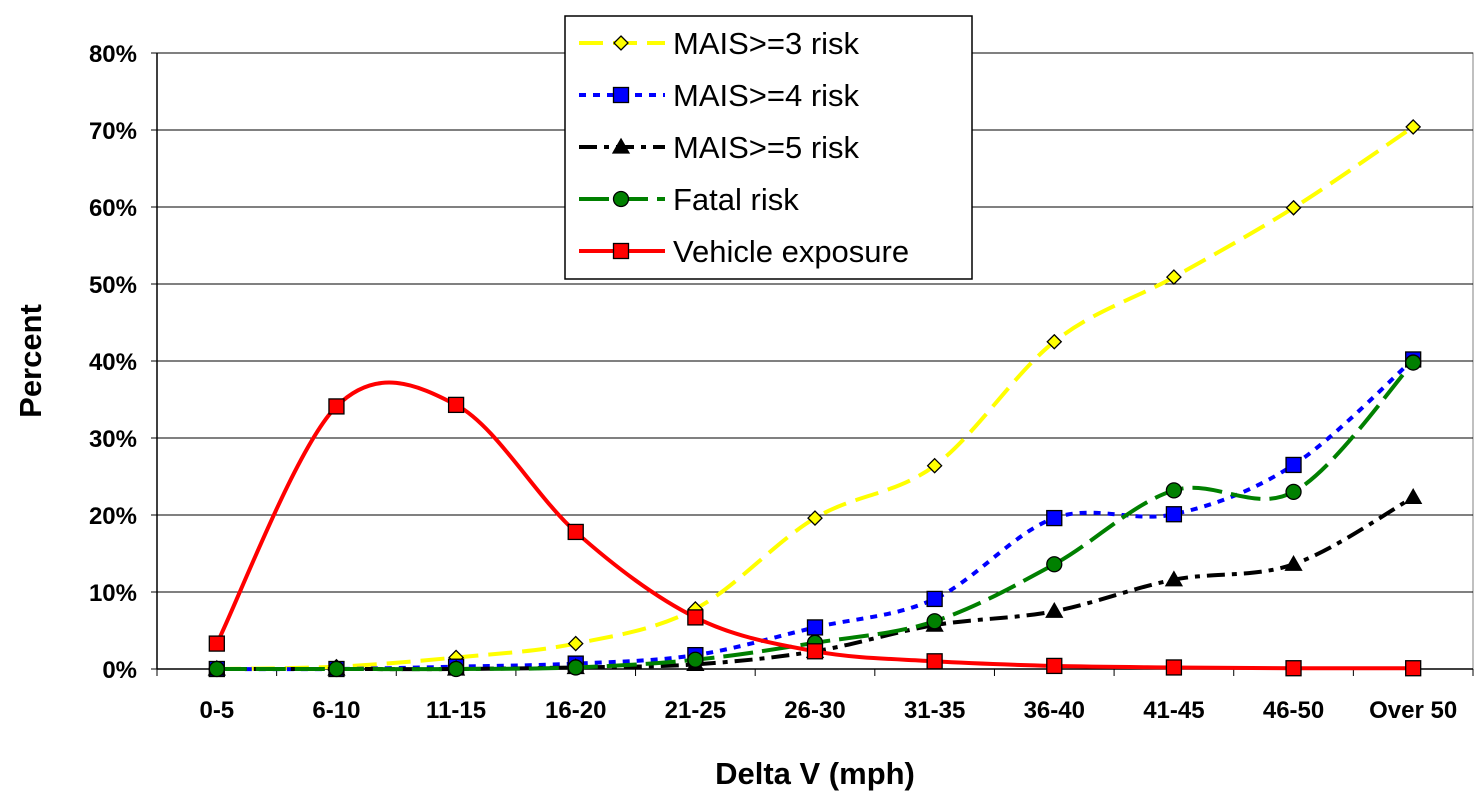 This screenshot has width=1475, height=792. What do you see at coordinates (791, 251) in the screenshot?
I see `legend-label: Vehicle exposure` at bounding box center [791, 251].